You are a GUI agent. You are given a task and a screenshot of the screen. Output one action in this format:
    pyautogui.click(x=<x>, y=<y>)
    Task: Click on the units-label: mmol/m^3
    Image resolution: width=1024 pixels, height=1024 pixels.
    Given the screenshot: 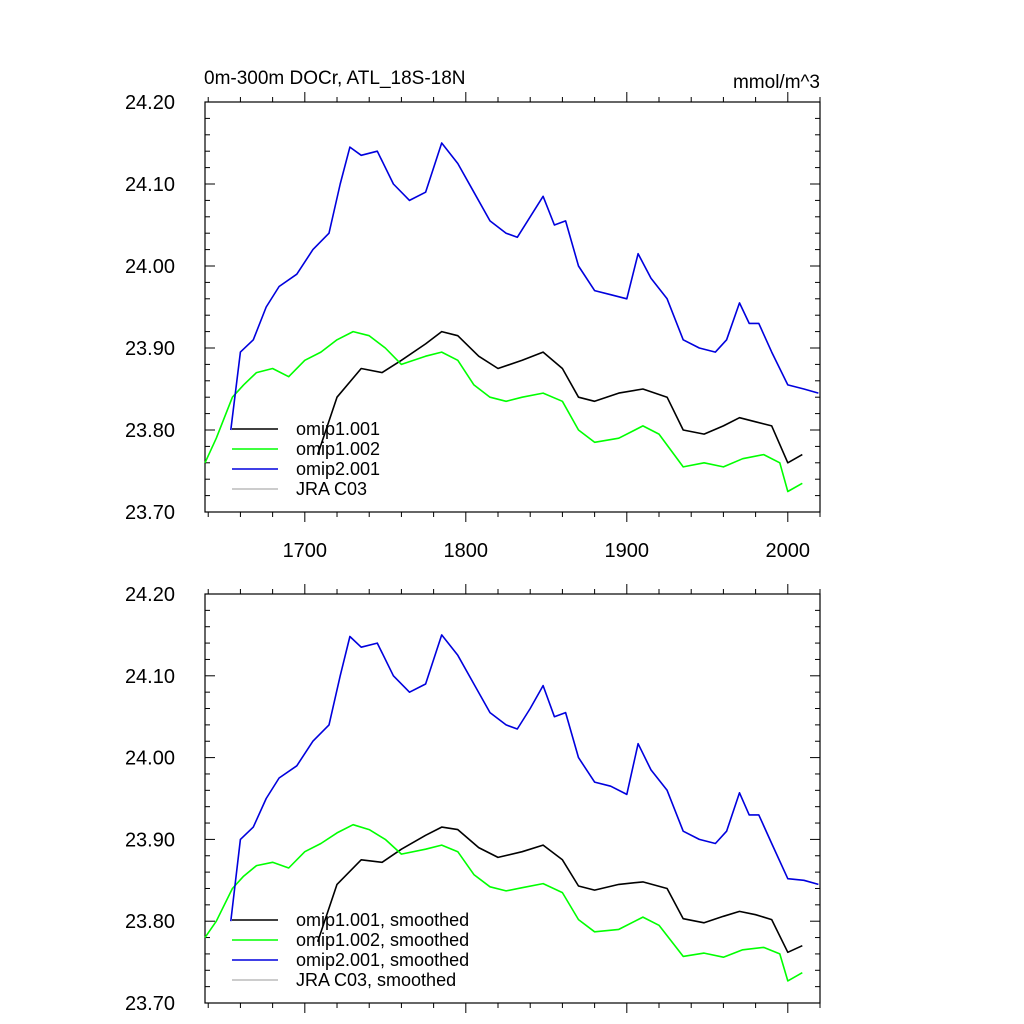 What is the action you would take?
    pyautogui.click(x=776, y=82)
    